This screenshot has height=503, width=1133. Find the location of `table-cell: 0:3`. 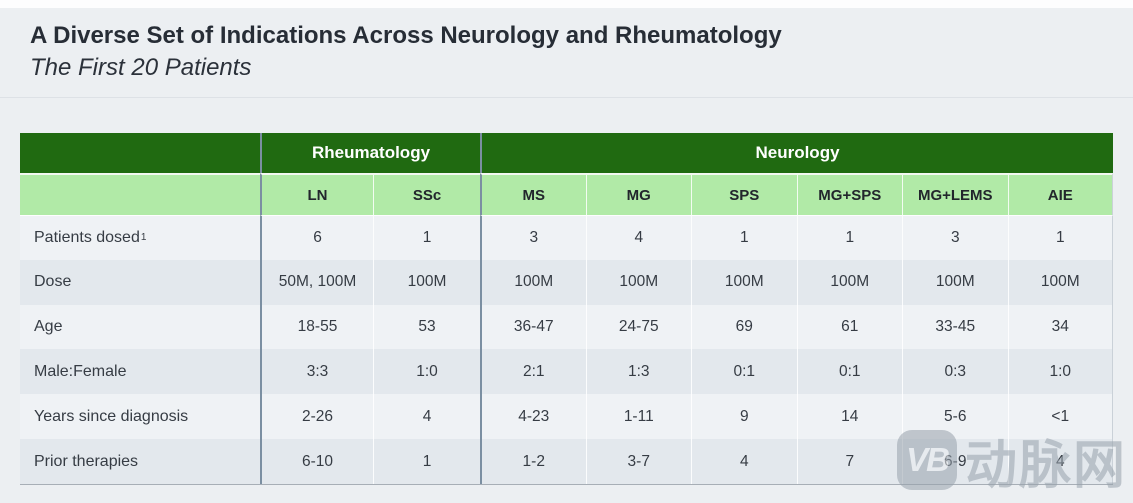

table-cell: 0:3 is located at coordinates (955, 372).